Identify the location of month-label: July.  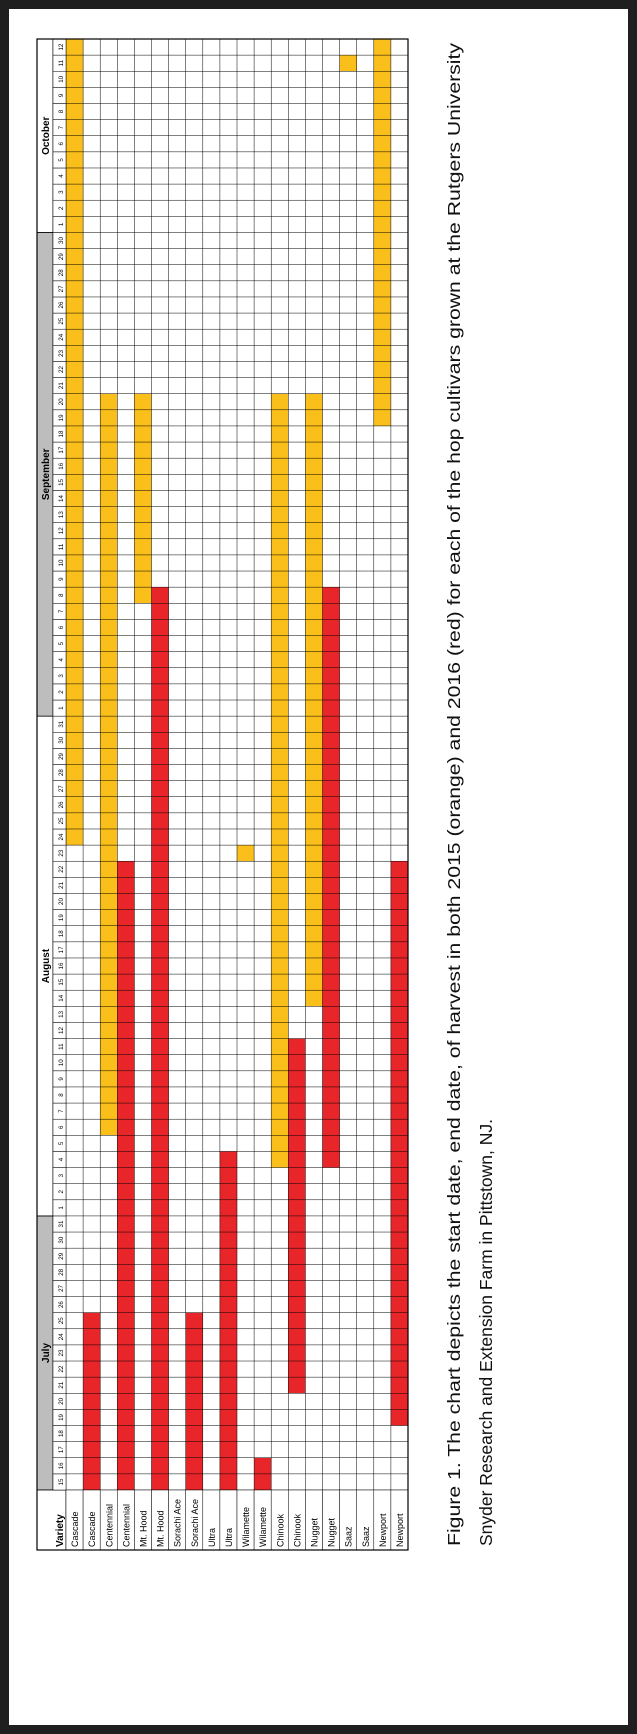
(46, 1353).